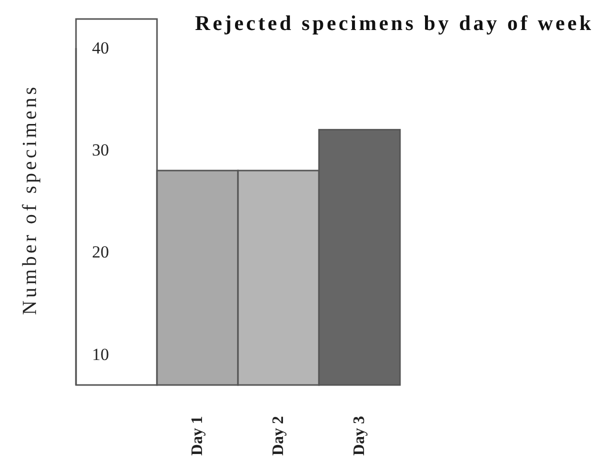  I want to click on y-tick-label: 20, so click(100, 252).